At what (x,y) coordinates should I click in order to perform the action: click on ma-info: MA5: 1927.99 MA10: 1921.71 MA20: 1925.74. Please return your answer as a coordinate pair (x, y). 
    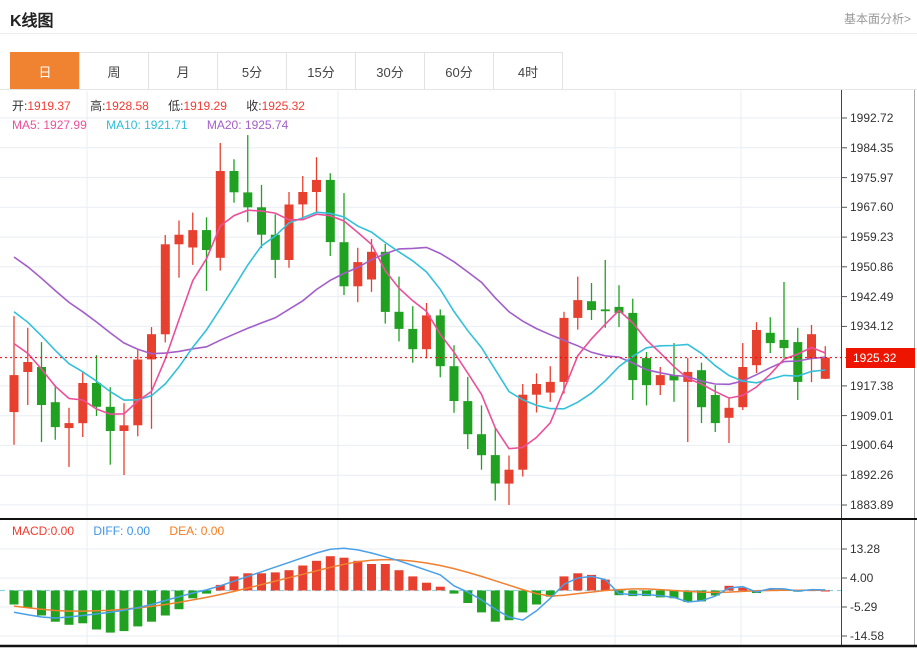
    Looking at the image, I should click on (158, 125).